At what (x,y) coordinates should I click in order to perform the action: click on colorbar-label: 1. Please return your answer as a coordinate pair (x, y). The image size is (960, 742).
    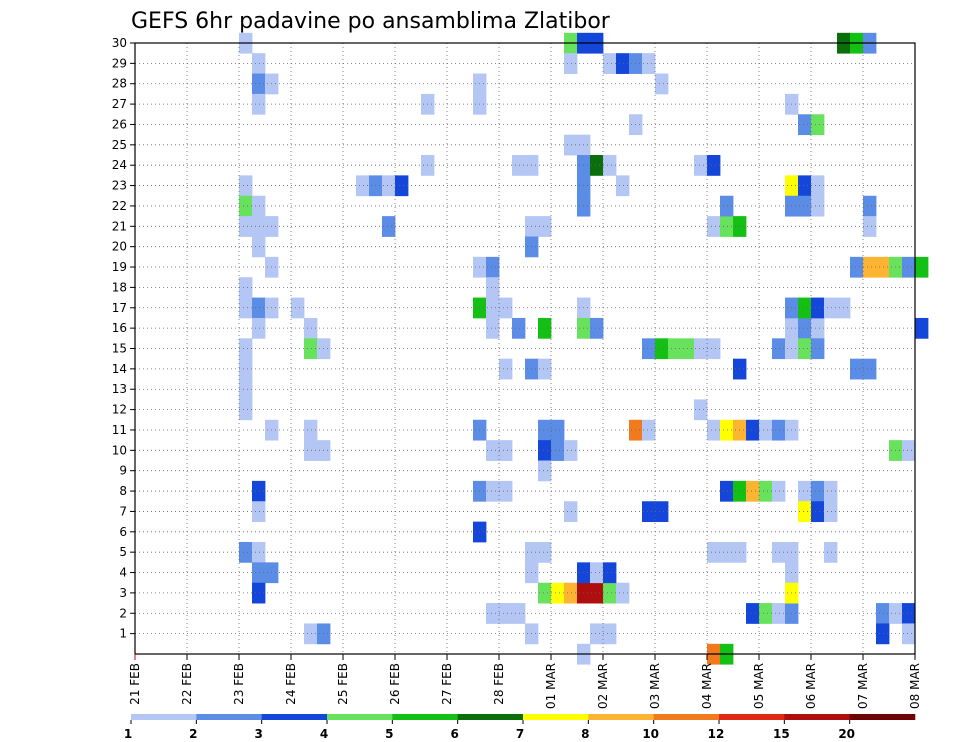
    Looking at the image, I should click on (128, 734).